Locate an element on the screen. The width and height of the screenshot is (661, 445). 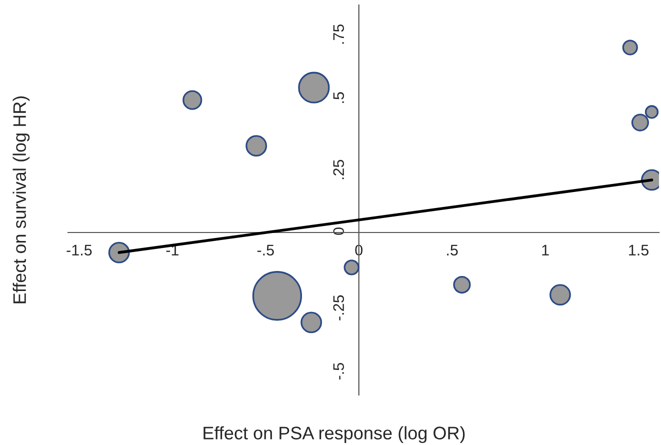
y-tick-label: .5 is located at coordinates (338, 97).